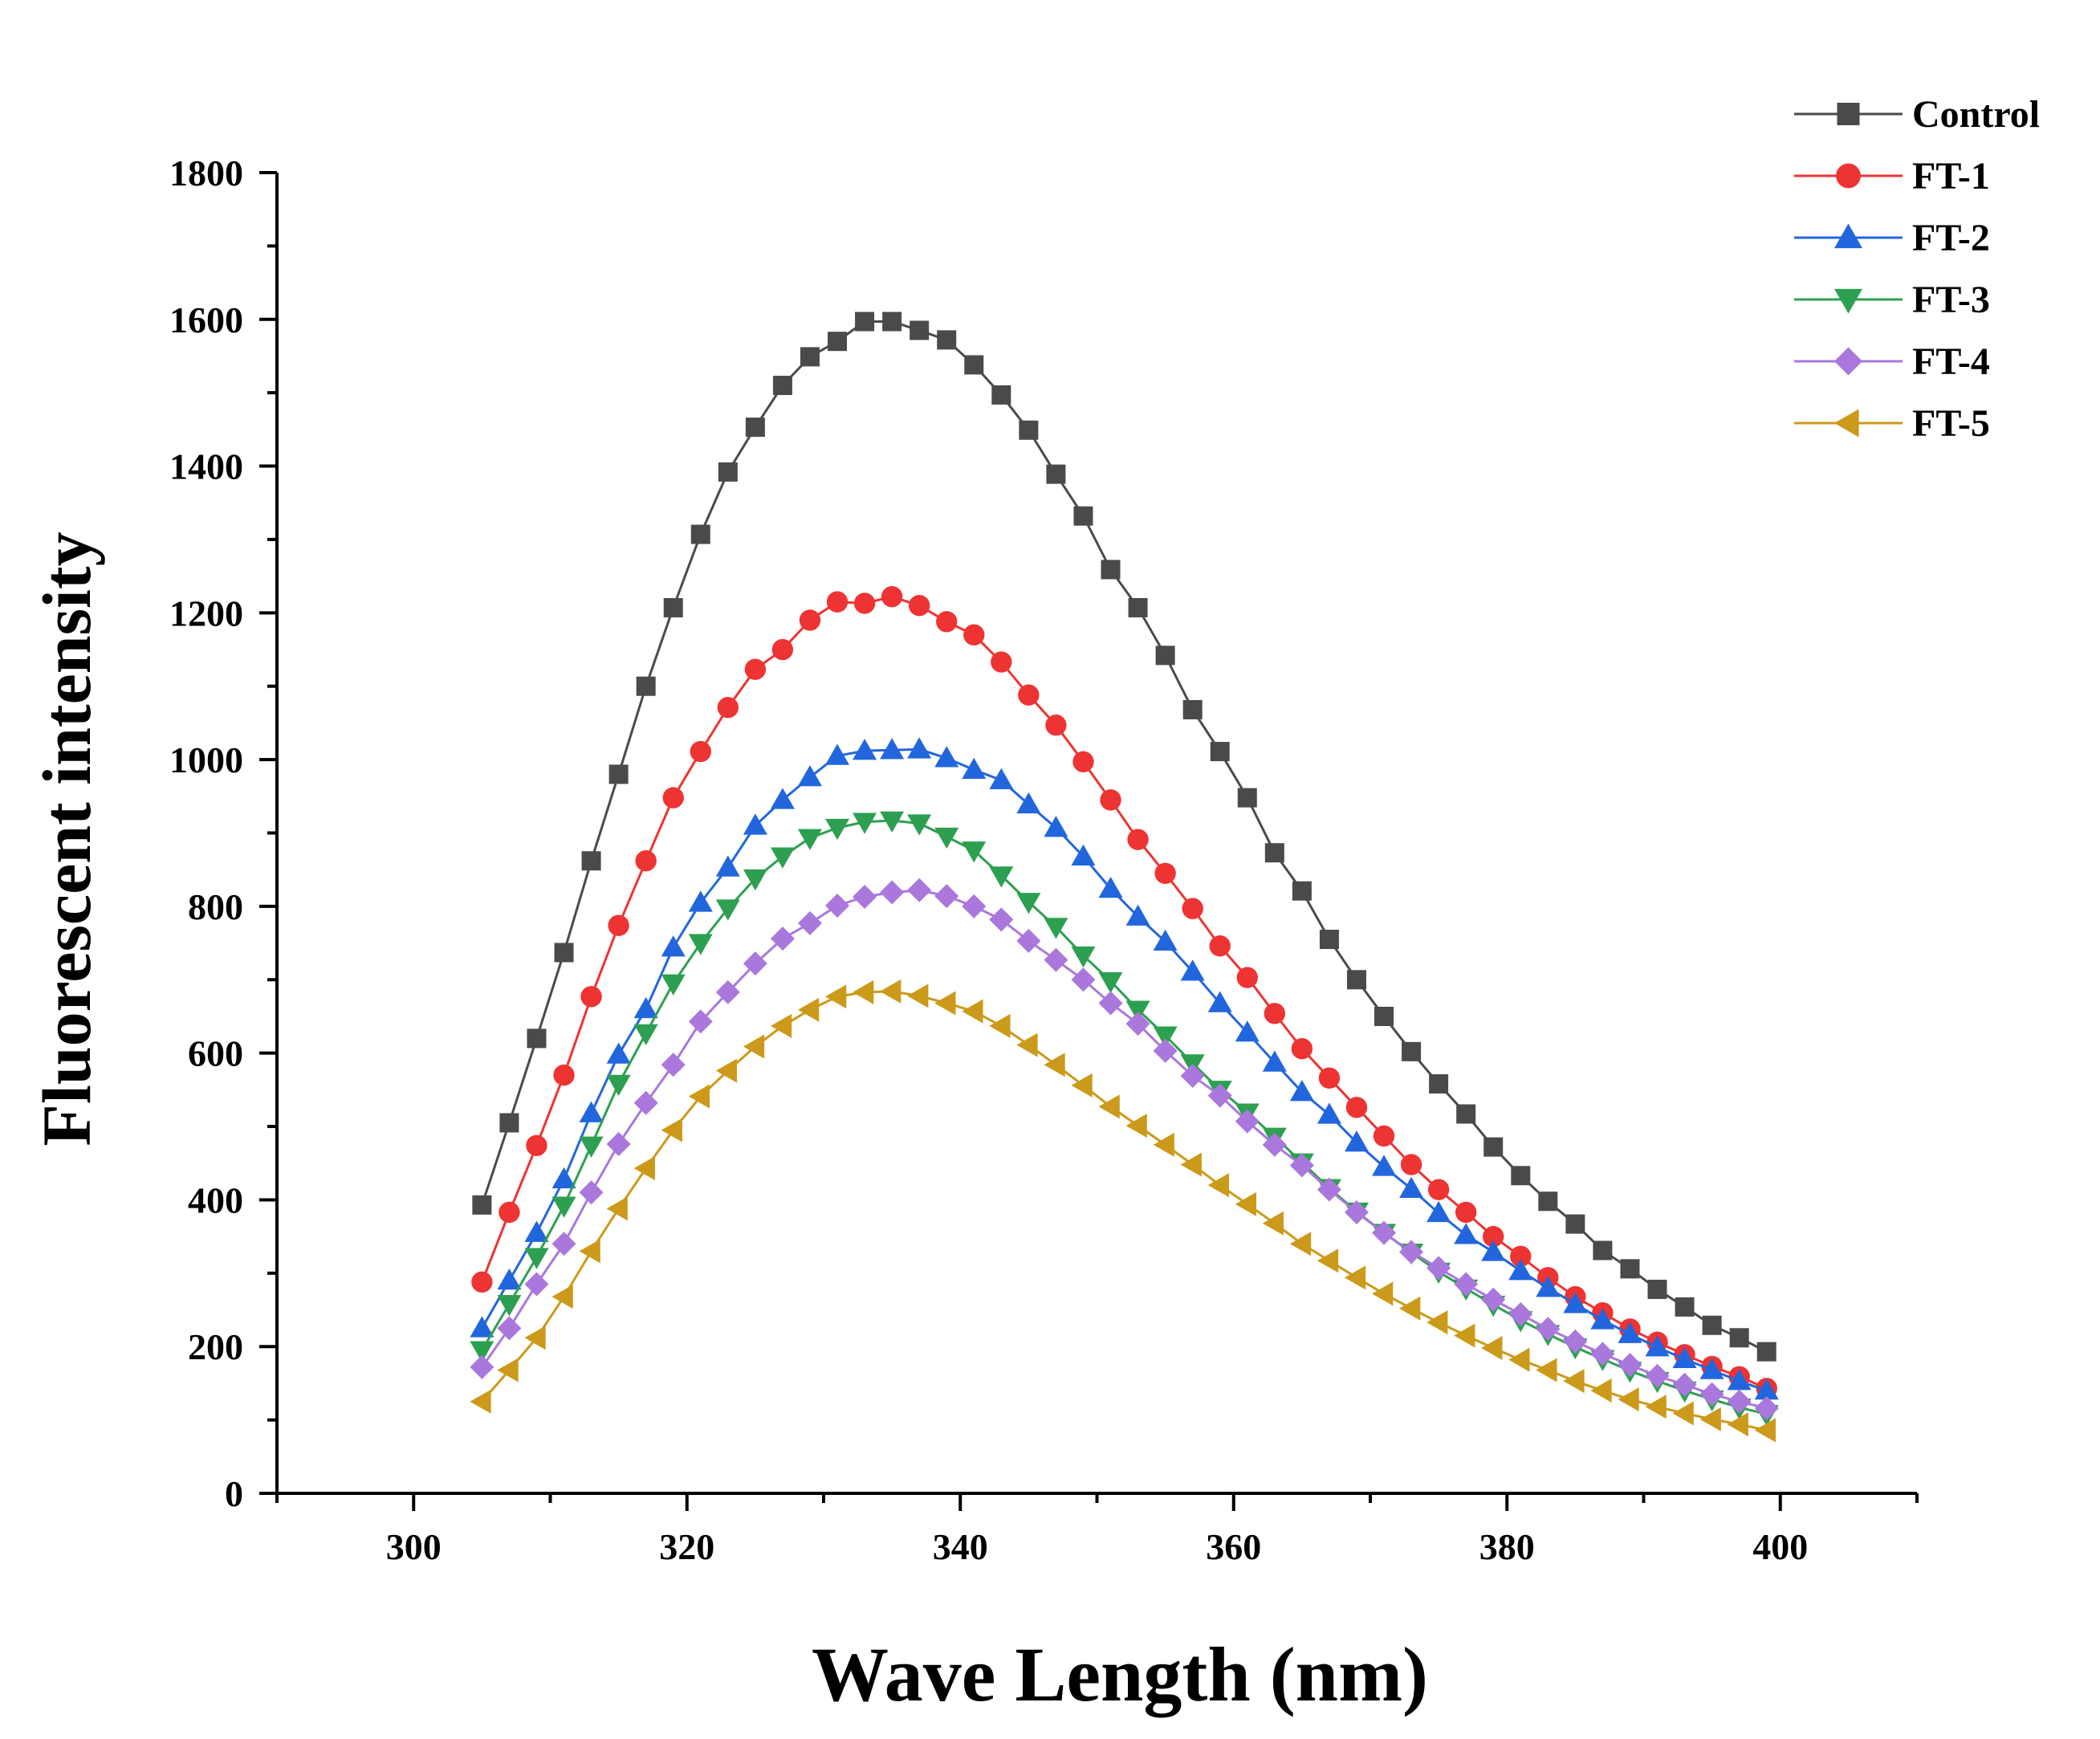 This screenshot has height=1739, width=2100. Describe the element at coordinates (960, 1546) in the screenshot. I see `x-tick-label: 340` at that location.